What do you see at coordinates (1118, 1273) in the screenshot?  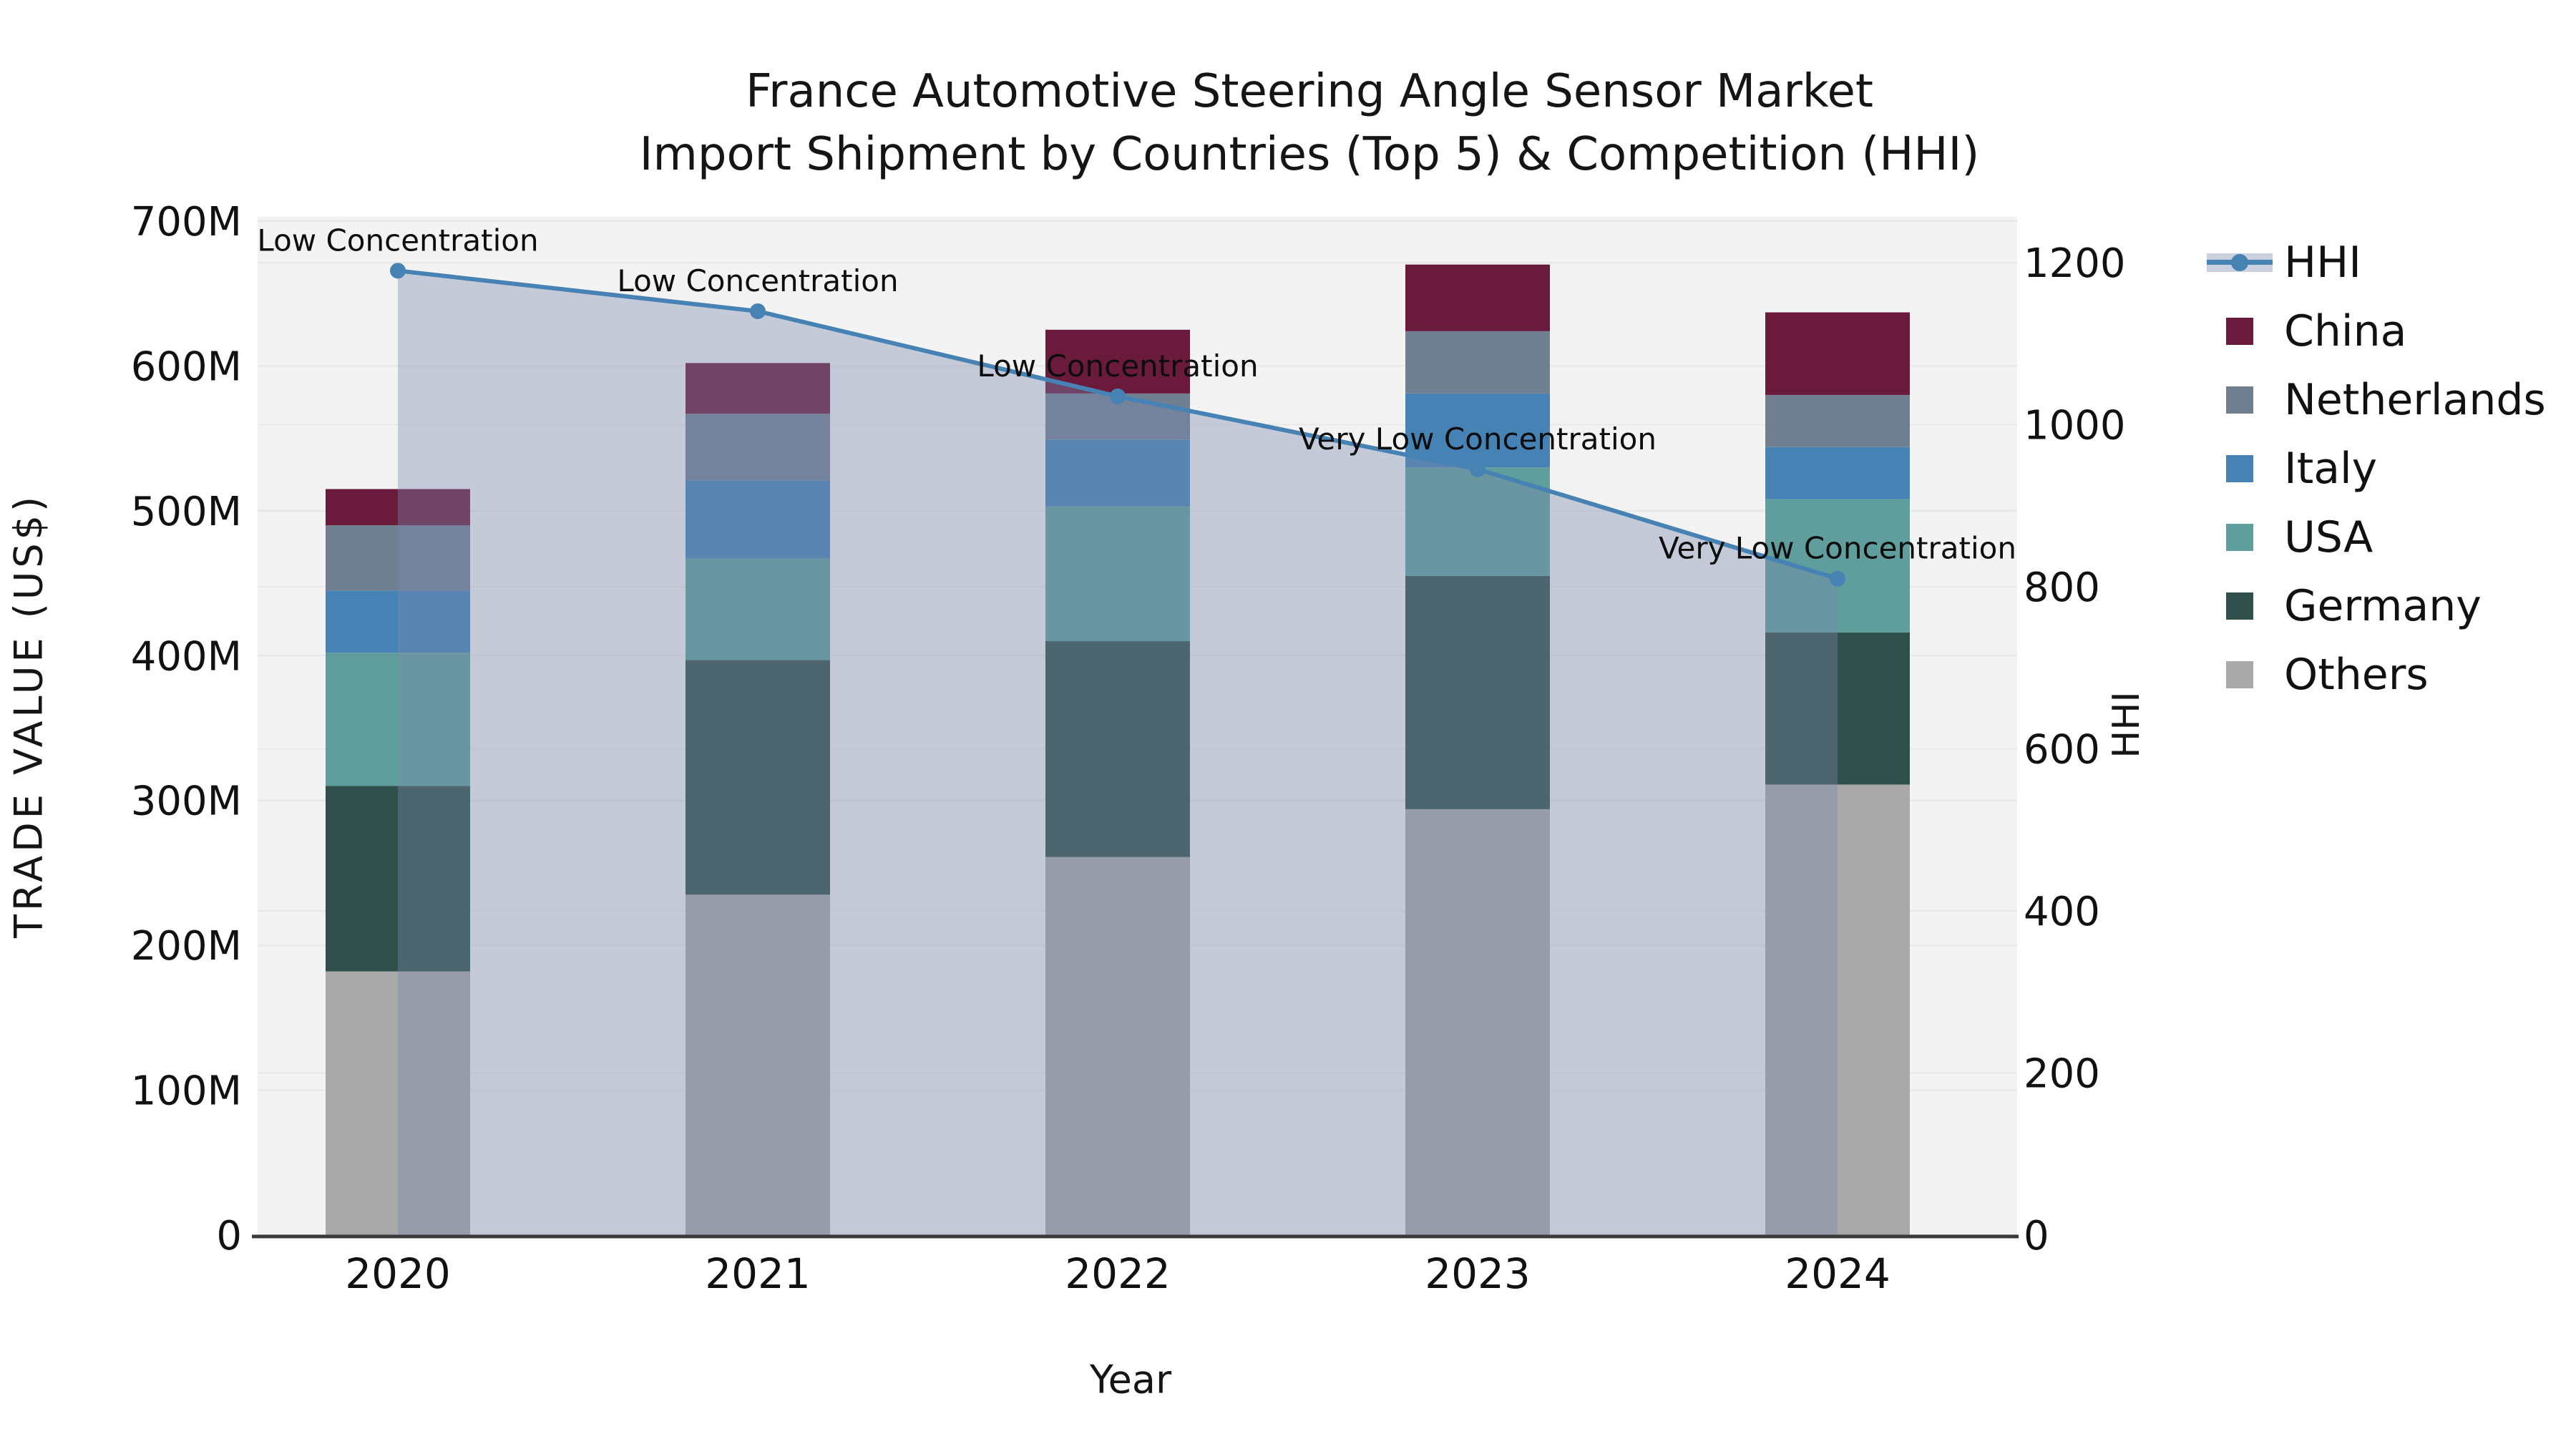 I see `x-tick-label: 2022` at bounding box center [1118, 1273].